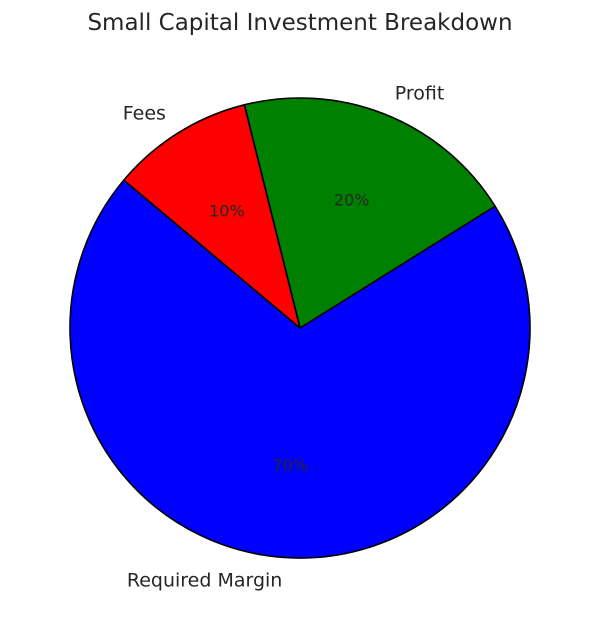 The width and height of the screenshot is (600, 629). Describe the element at coordinates (420, 93) in the screenshot. I see `slice-label-profit: Profit` at that location.